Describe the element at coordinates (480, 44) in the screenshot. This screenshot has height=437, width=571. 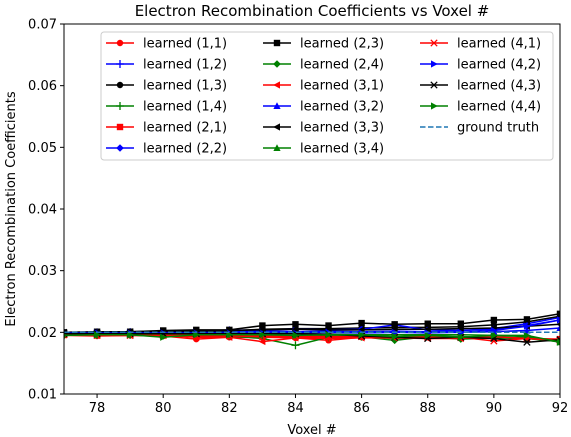
I see `legend-item: learned (4,1)` at that location.